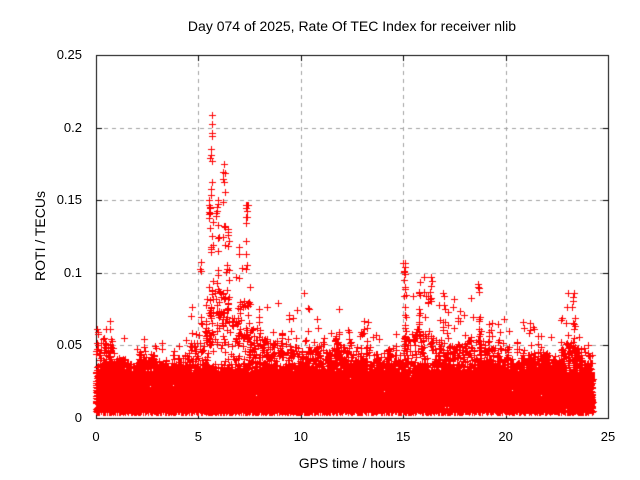  Describe the element at coordinates (96, 436) in the screenshot. I see `x-tick-label: 0` at that location.